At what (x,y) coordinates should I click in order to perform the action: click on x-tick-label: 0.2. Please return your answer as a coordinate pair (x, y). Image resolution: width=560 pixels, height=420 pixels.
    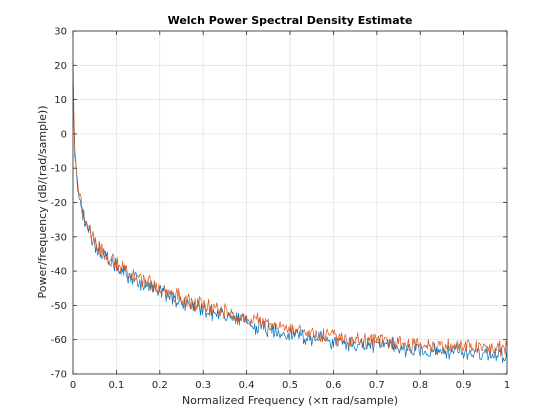
    Looking at the image, I should click on (160, 385).